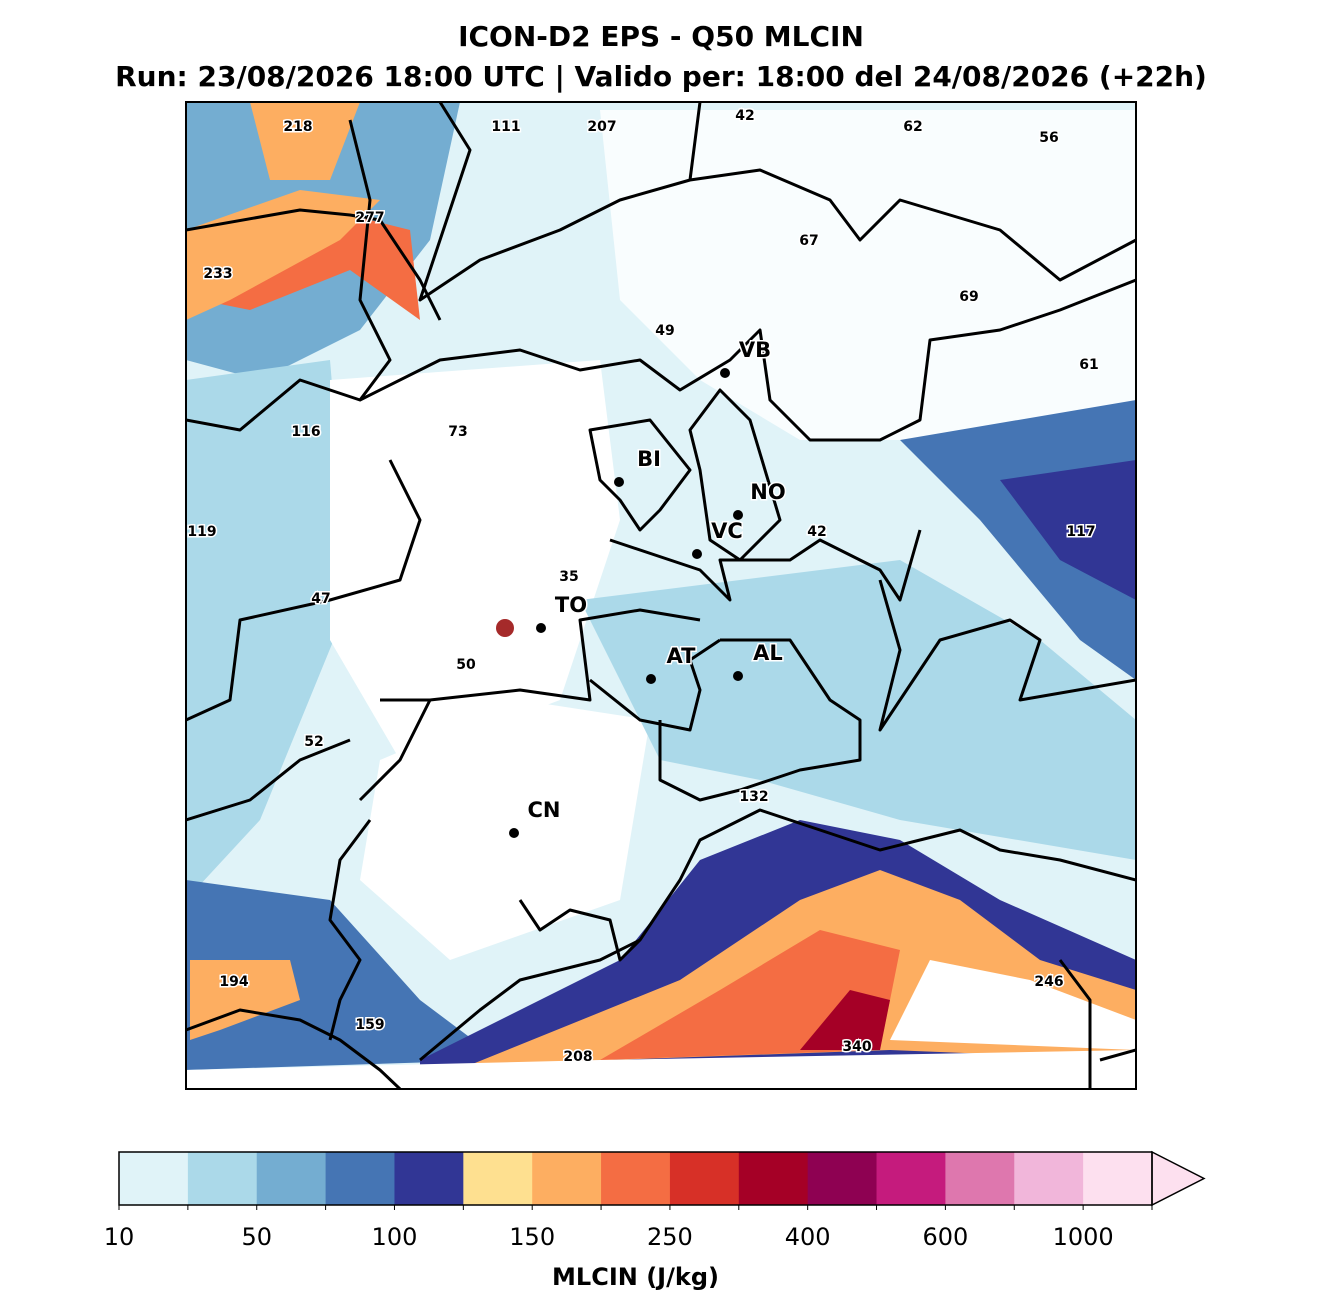  What do you see at coordinates (505, 127) in the screenshot?
I see `value-label: 111` at bounding box center [505, 127].